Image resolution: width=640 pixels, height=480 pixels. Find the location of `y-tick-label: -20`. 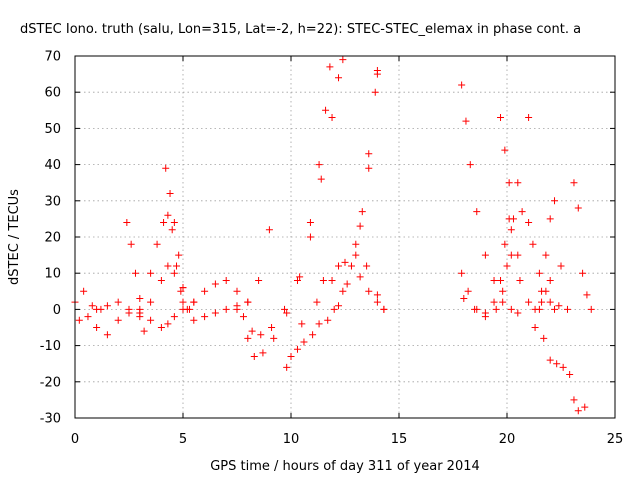

y-tick-label: -20 is located at coordinates (50, 382).